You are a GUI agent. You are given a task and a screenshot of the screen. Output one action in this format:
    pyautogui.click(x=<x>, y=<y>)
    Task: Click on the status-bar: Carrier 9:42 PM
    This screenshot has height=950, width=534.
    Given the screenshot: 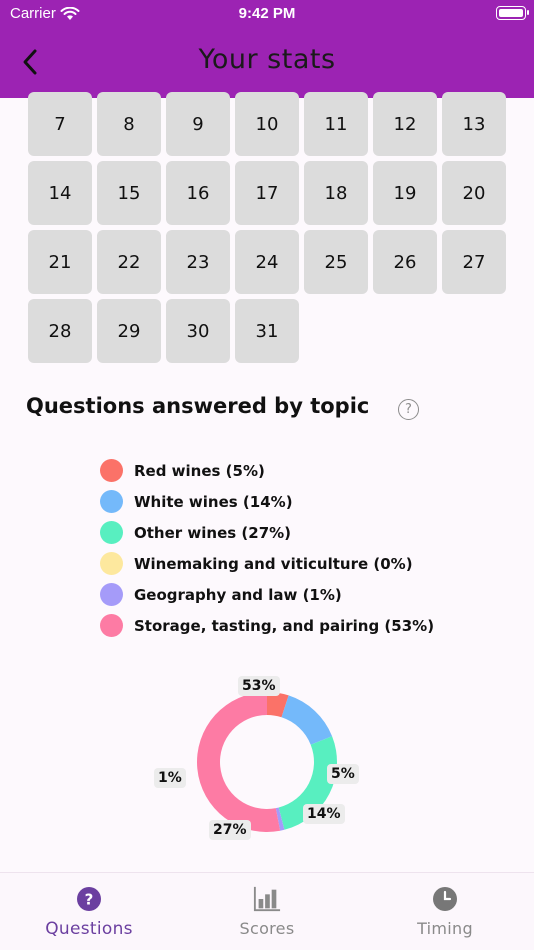 What is the action you would take?
    pyautogui.click(x=267, y=15)
    